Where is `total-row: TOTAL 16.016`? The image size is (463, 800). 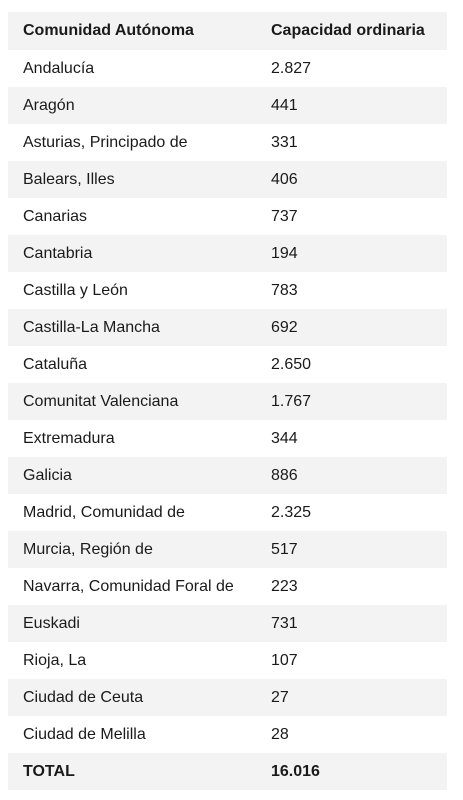 total-row: TOTAL 16.016 is located at coordinates (227, 771).